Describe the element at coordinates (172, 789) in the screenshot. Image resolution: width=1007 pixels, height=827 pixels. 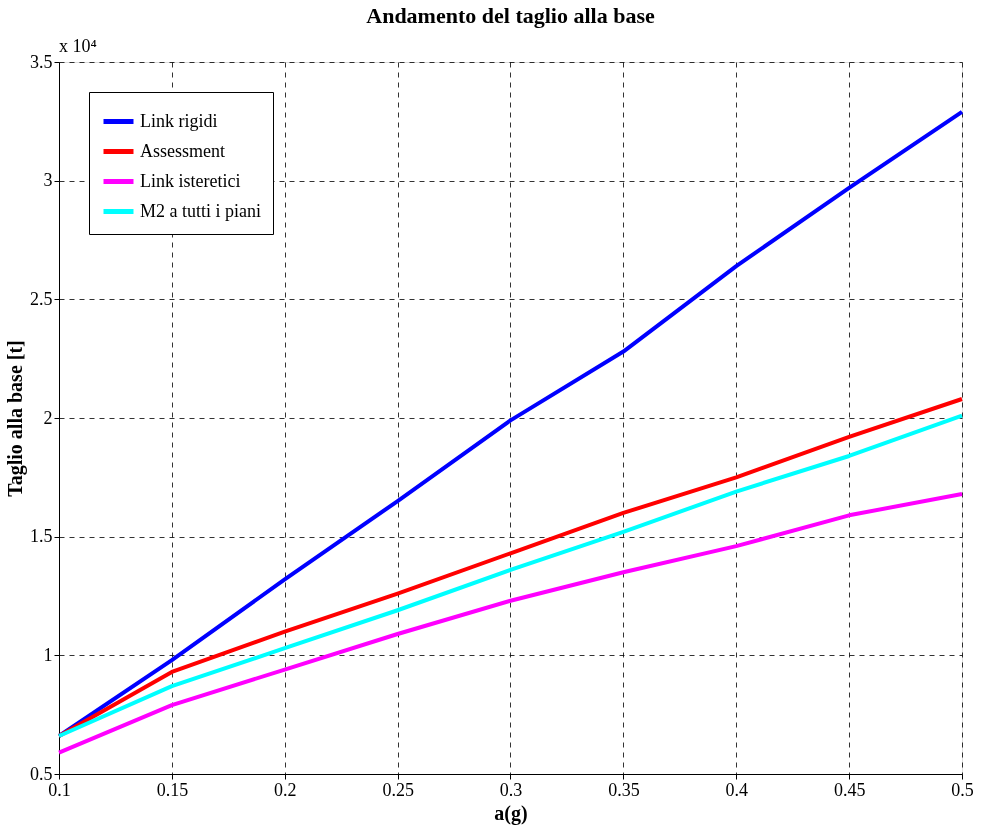
I see `x-tick-label: 0.15` at that location.